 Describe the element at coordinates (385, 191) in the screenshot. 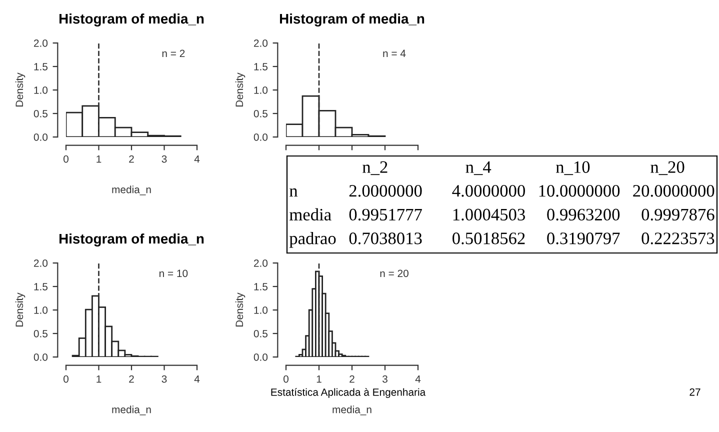

I see `text: 2.0000000` at that location.